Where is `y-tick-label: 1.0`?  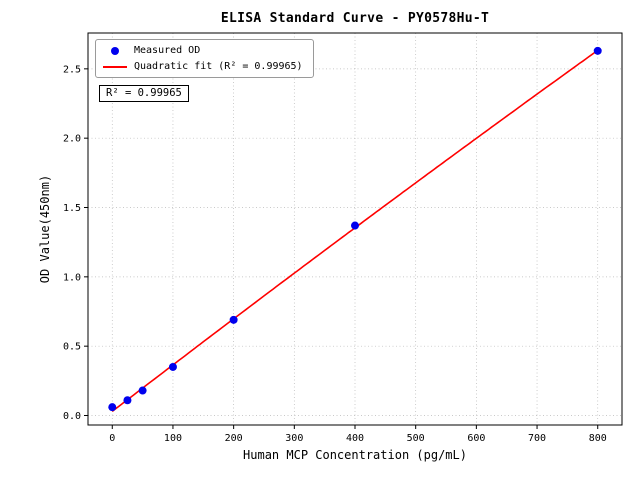 y-tick-label: 1.0 is located at coordinates (72, 277).